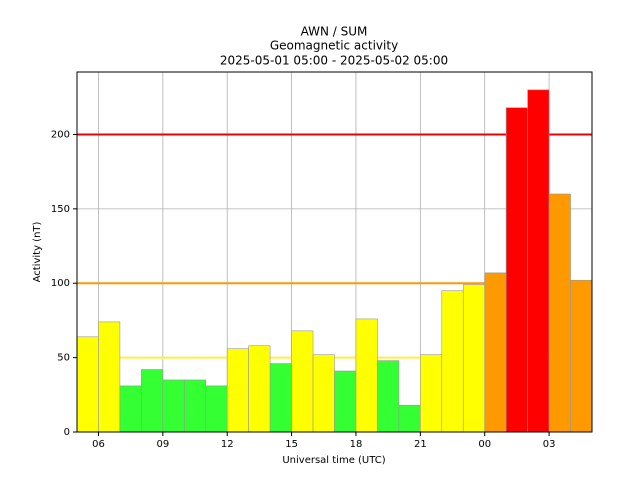 This screenshot has height=480, width=640. I want to click on x-tick-label: 09, so click(162, 444).